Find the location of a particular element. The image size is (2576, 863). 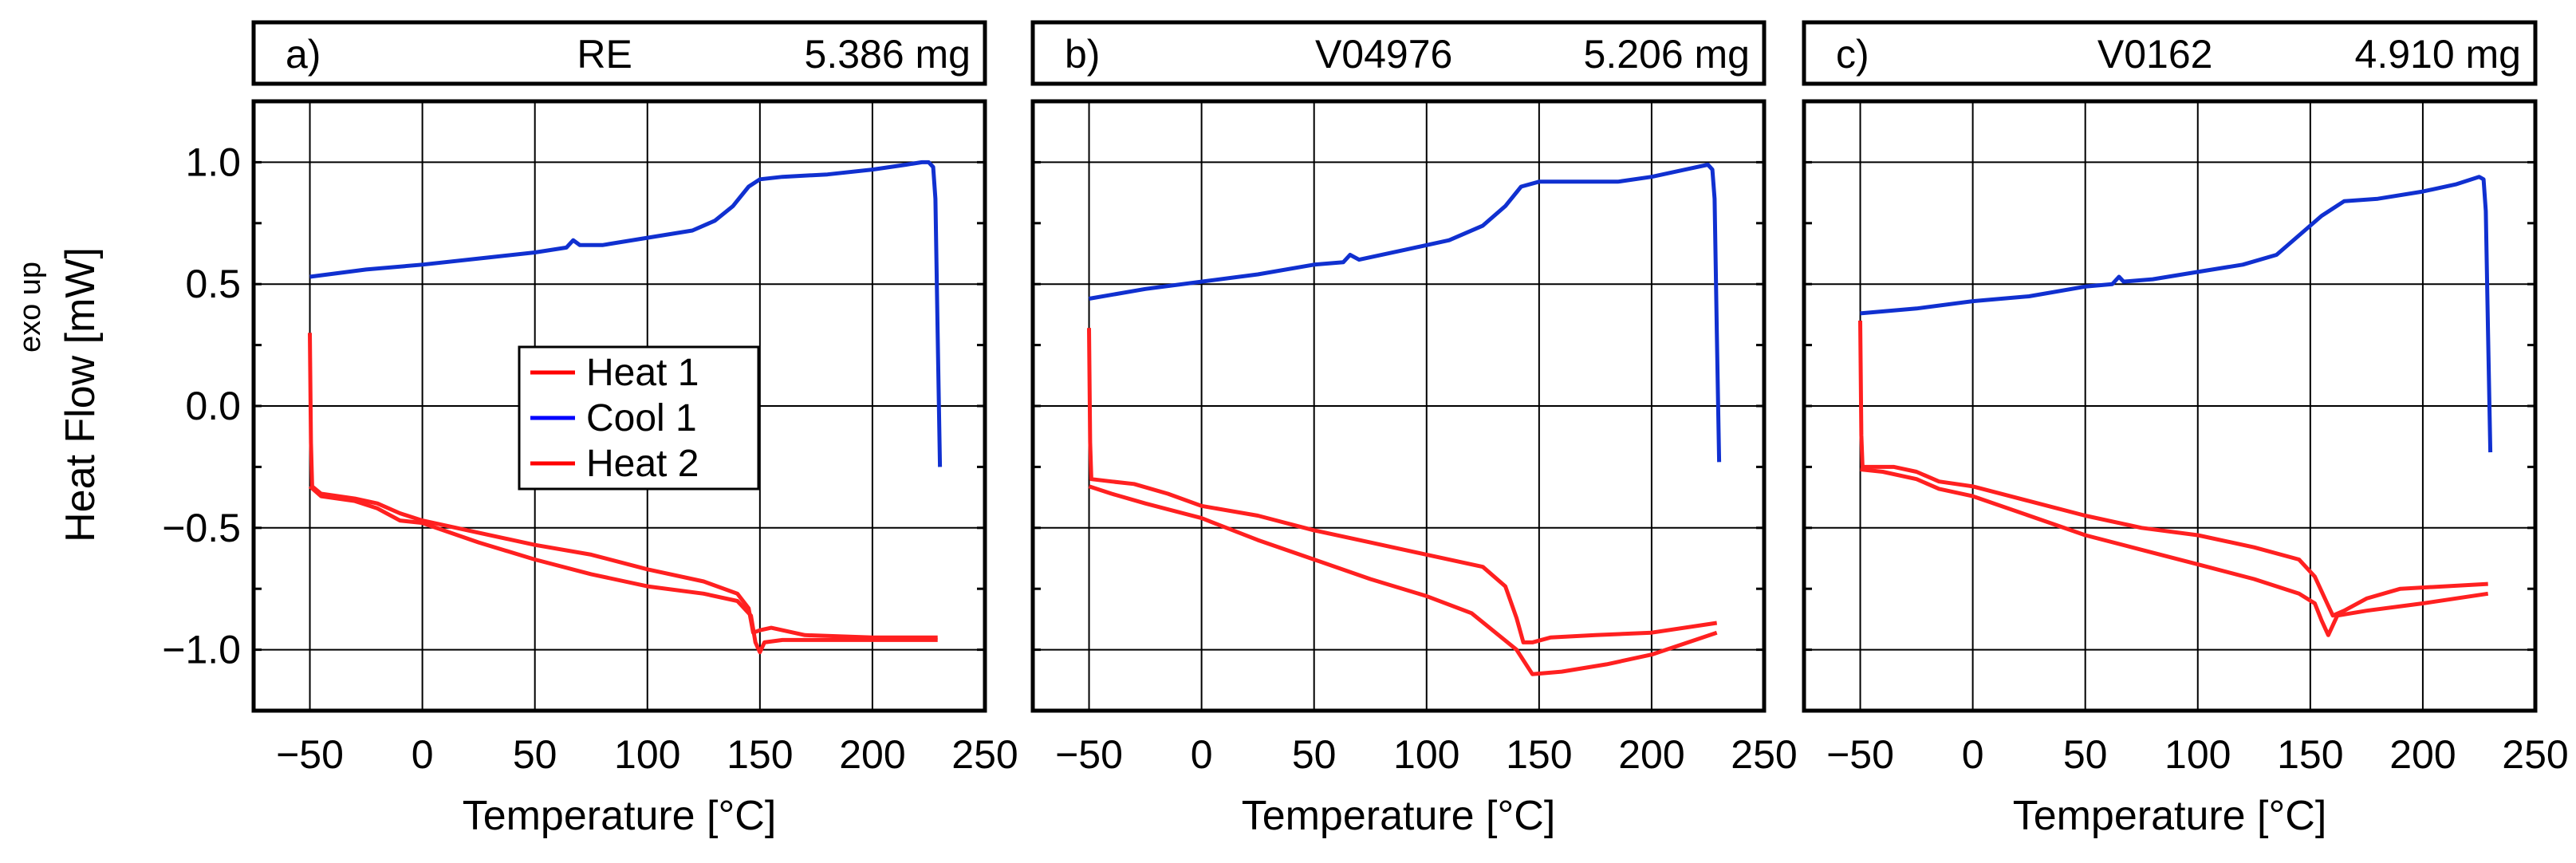

y-tick-label: −1.0 is located at coordinates (201, 650).